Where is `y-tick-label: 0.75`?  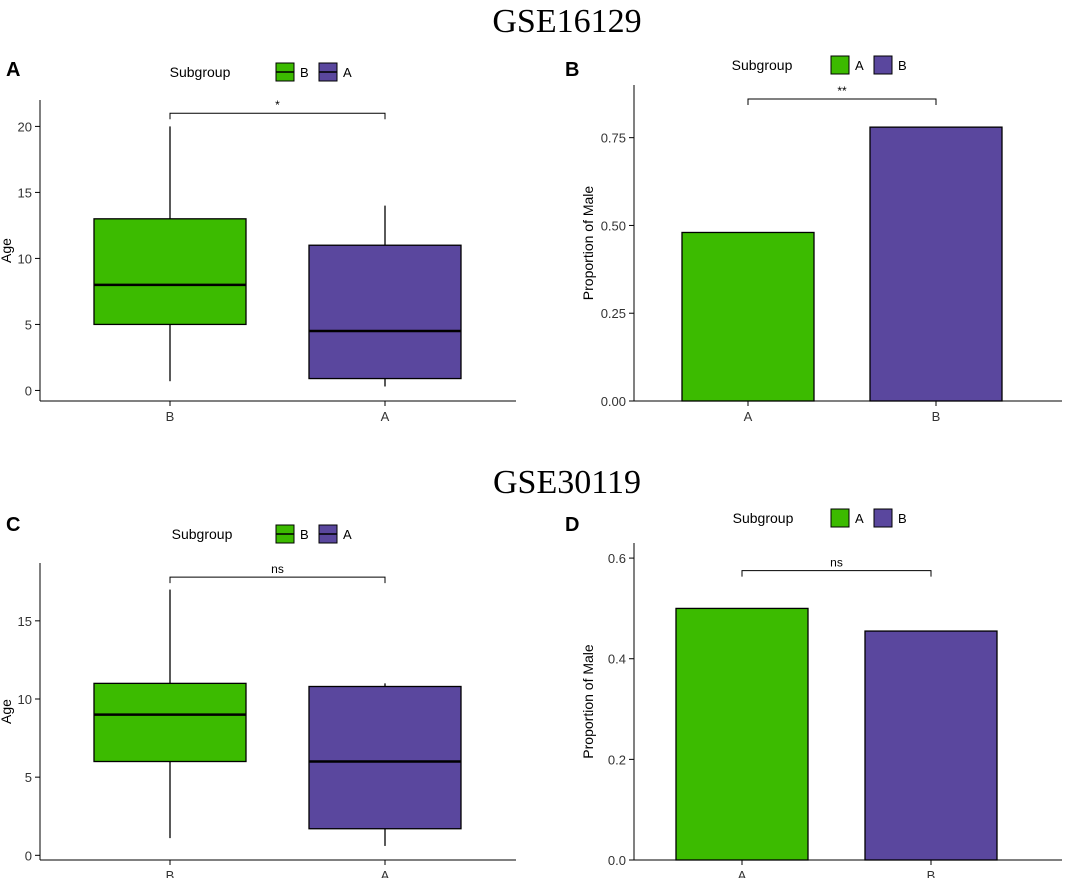
y-tick-label: 0.75 is located at coordinates (613, 138).